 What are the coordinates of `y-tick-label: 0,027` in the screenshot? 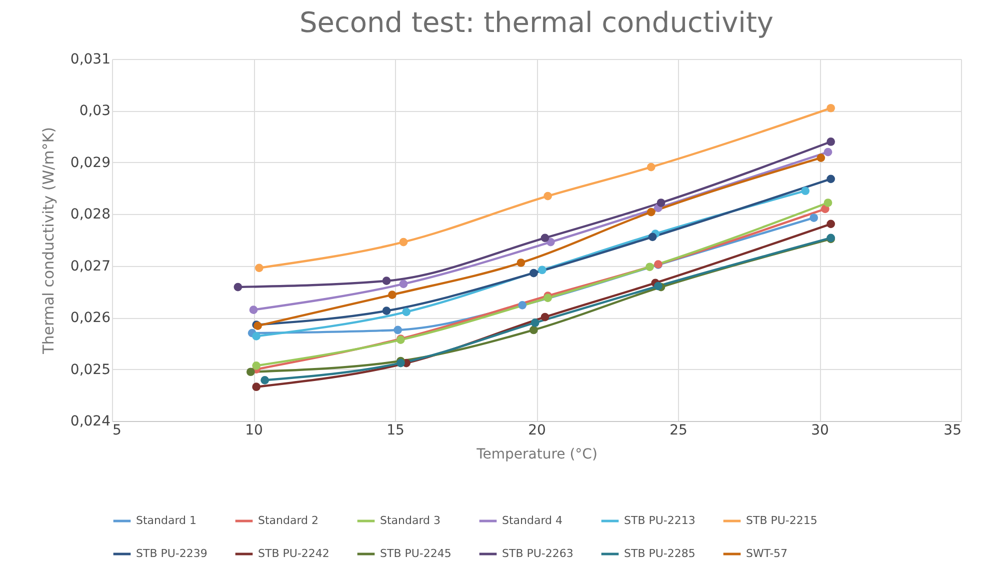 It's located at (90, 266).